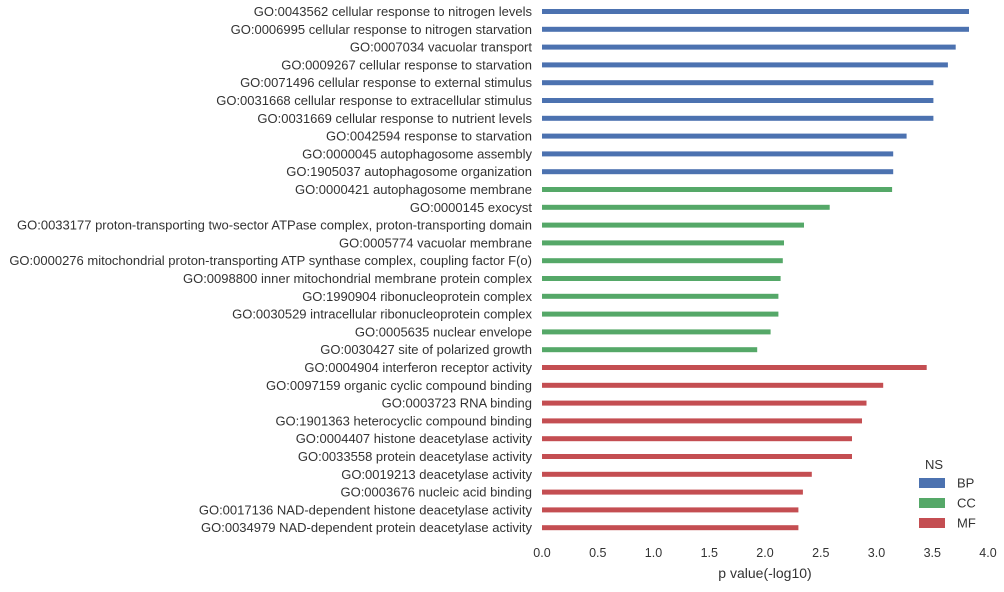 The width and height of the screenshot is (1004, 592). I want to click on x-tick-label: 2.0, so click(764, 553).